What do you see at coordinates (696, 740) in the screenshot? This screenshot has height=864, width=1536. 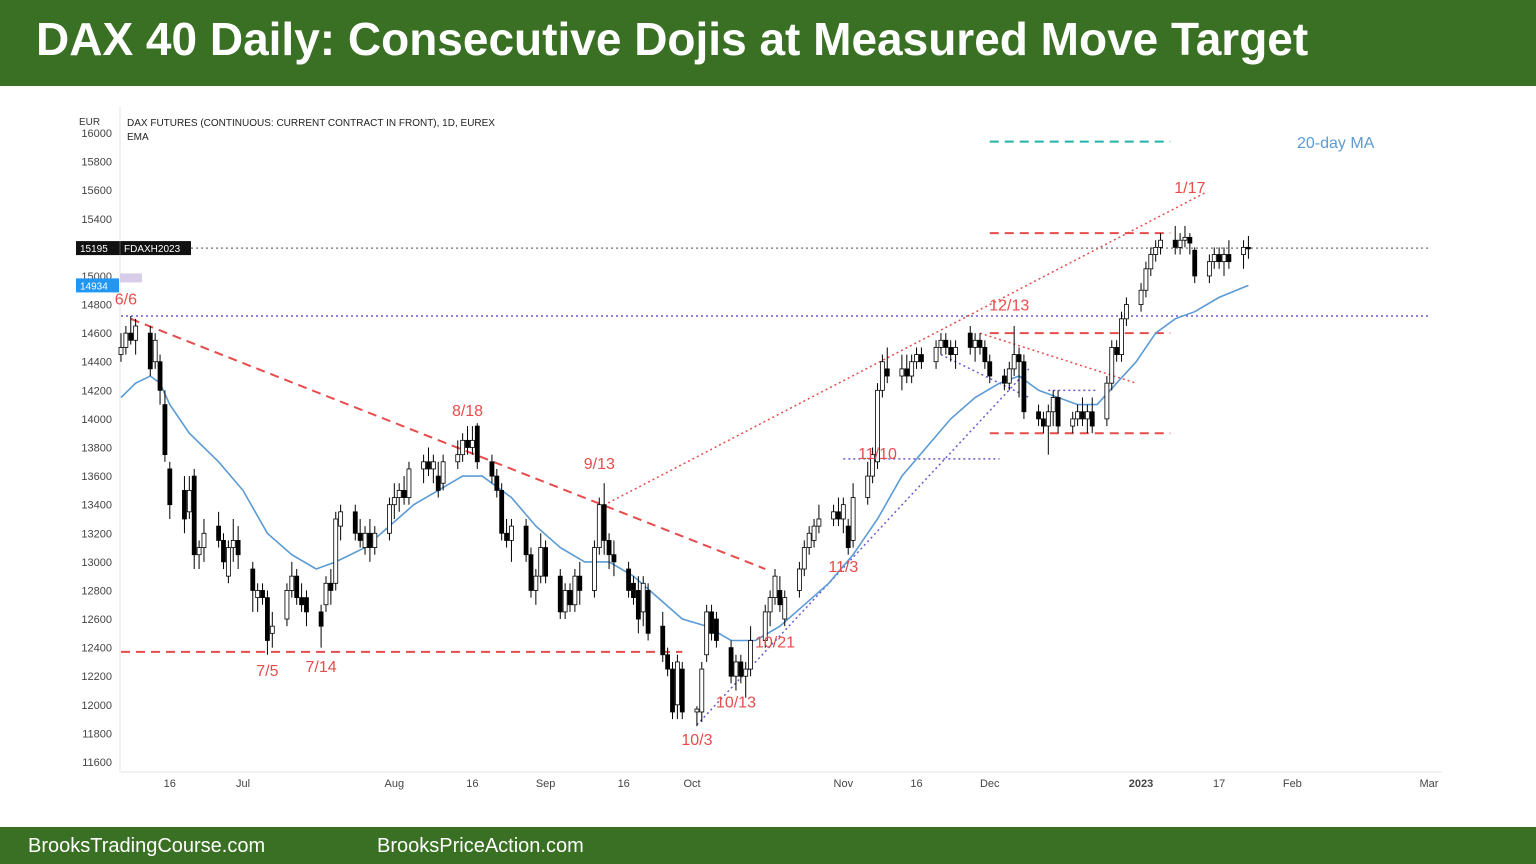 I see `annotation-label: 10/3` at bounding box center [696, 740].